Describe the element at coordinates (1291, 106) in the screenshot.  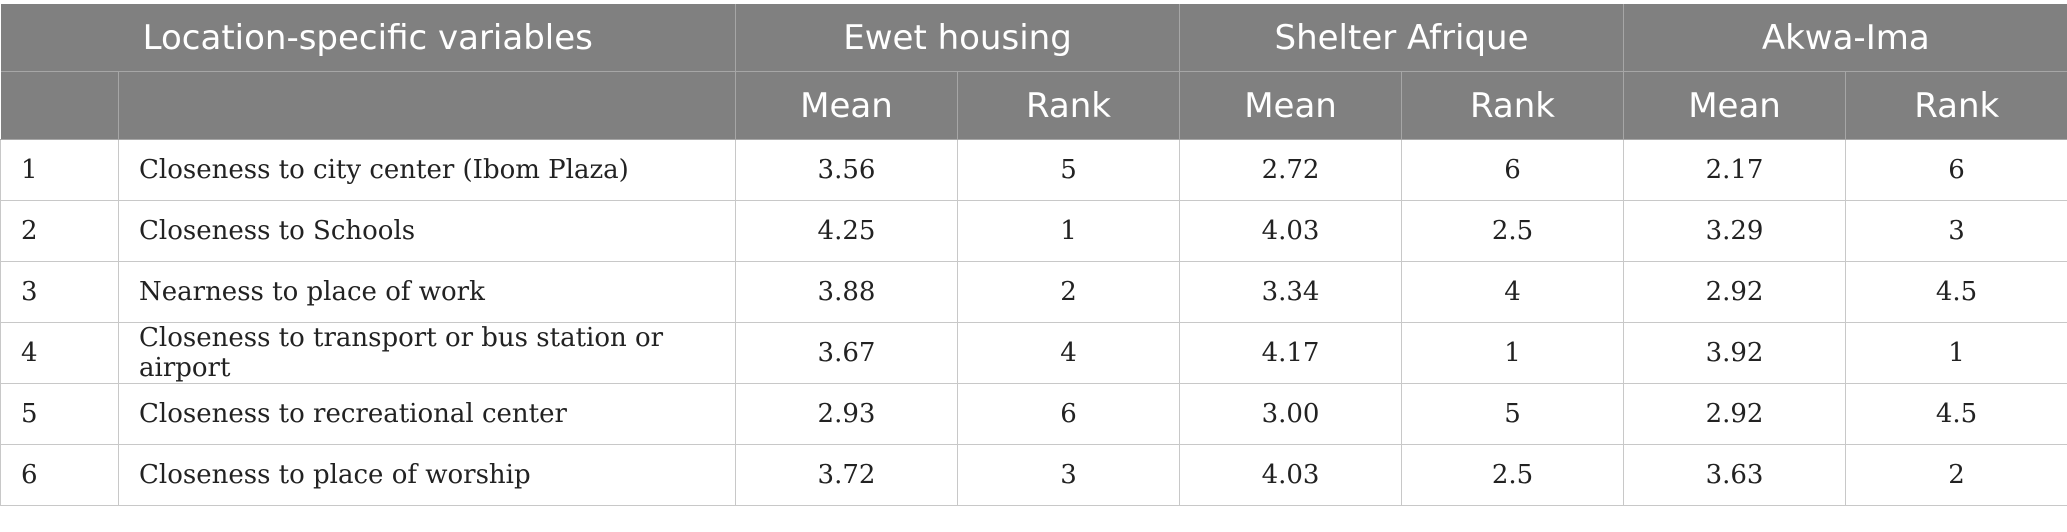
I see `header-shelter-mean: Mean` at that location.